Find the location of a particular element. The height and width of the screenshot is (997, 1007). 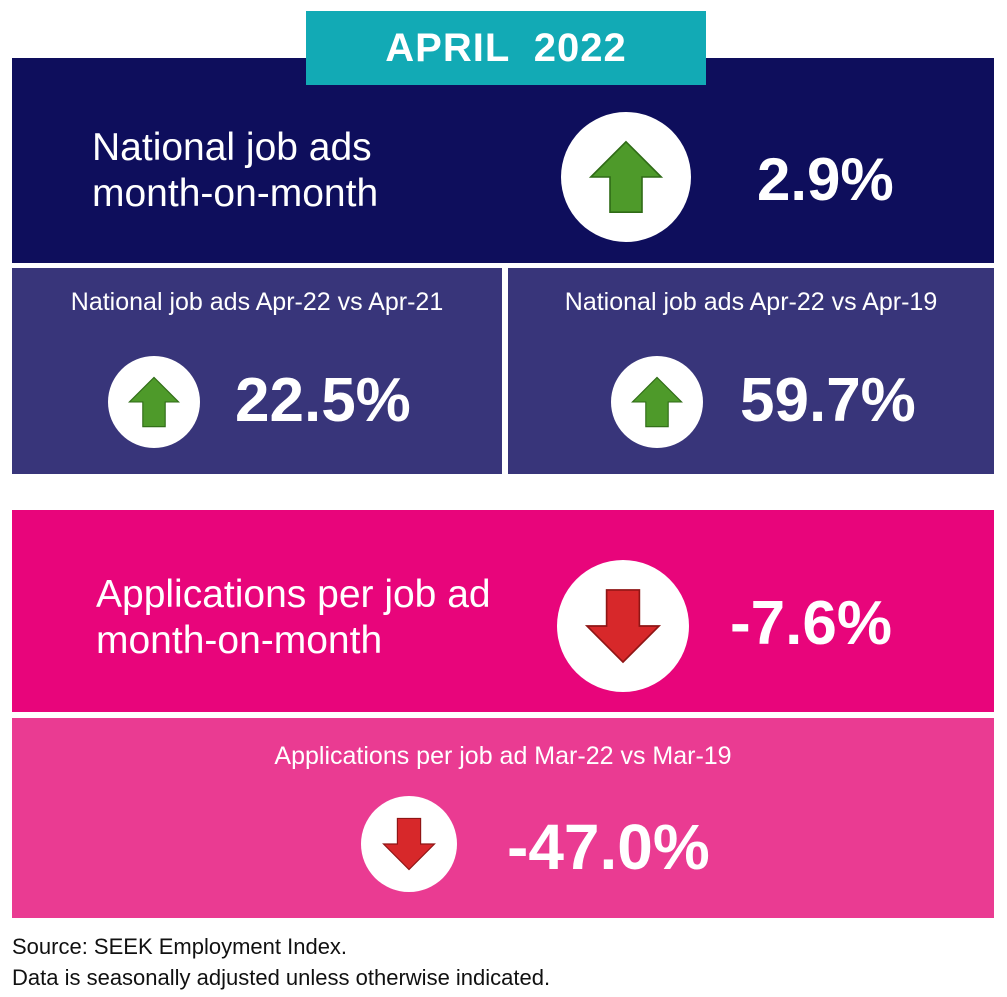

applications-mom-value: -7.6% is located at coordinates (811, 623).